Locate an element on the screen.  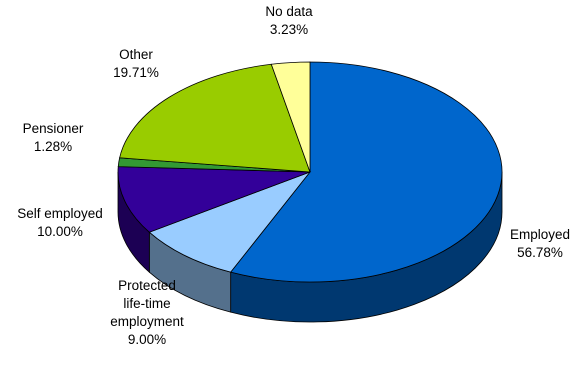
slice-label-protected-life-time-employment-line-2: life-time is located at coordinates (146, 303).